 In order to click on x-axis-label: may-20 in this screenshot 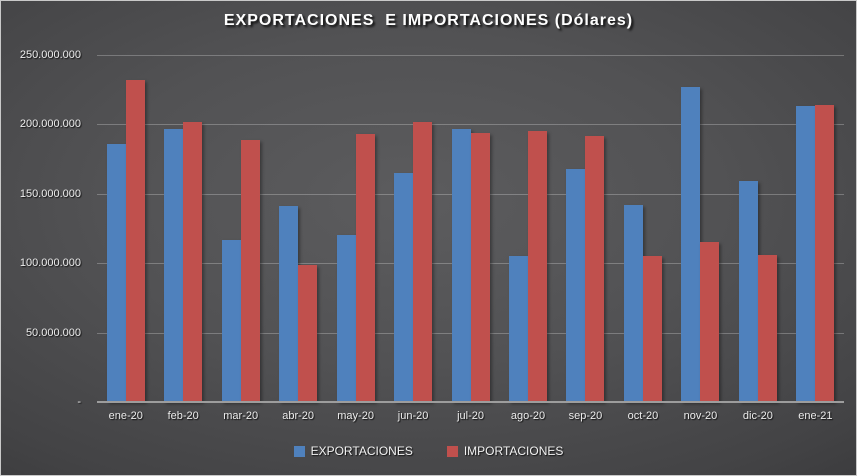, I will do `click(355, 416)`.